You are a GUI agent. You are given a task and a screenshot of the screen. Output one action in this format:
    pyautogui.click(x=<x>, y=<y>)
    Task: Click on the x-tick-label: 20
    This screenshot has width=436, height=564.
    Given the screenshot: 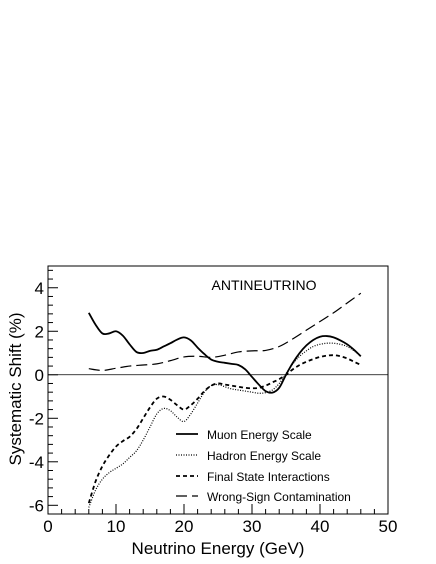 What is the action you would take?
    pyautogui.click(x=184, y=526)
    